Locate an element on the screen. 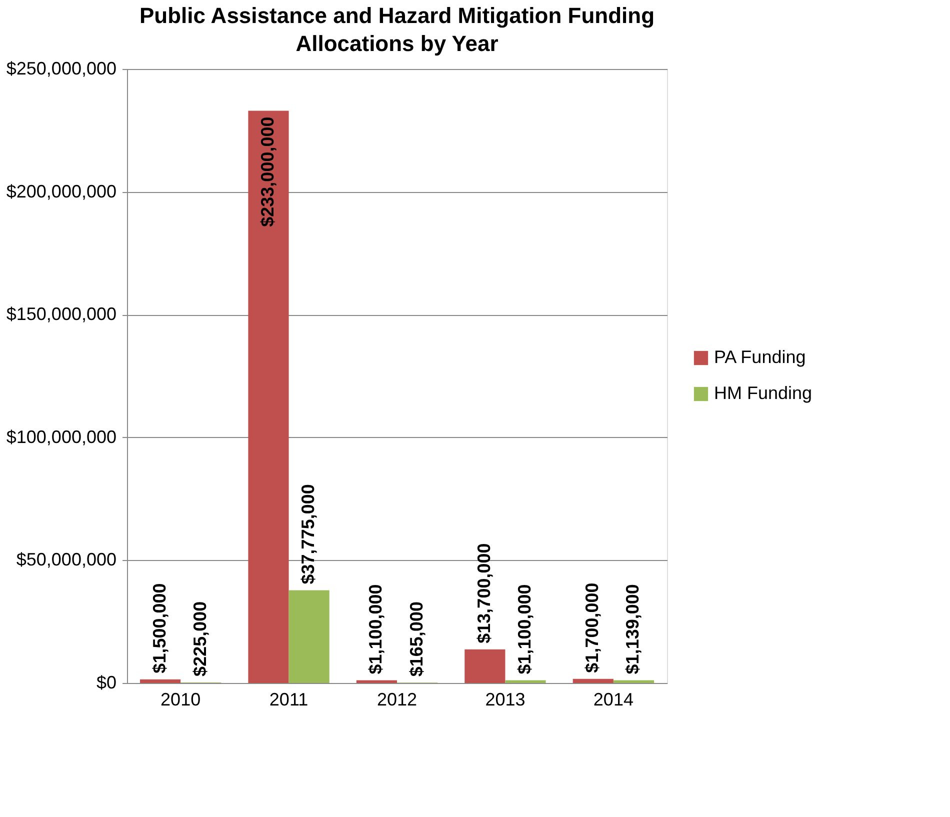 The height and width of the screenshot is (817, 950). data-label: $165,000 is located at coordinates (416, 639).